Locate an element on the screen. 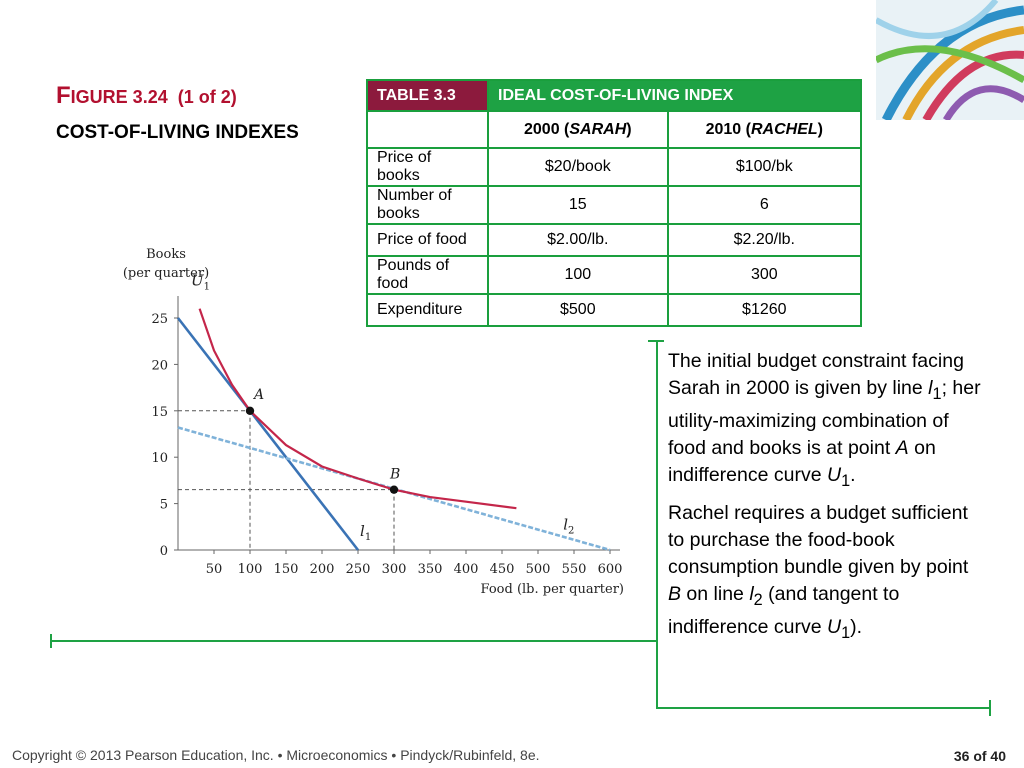 This screenshot has height=768, width=1024. row-label: Price of books is located at coordinates (427, 167).